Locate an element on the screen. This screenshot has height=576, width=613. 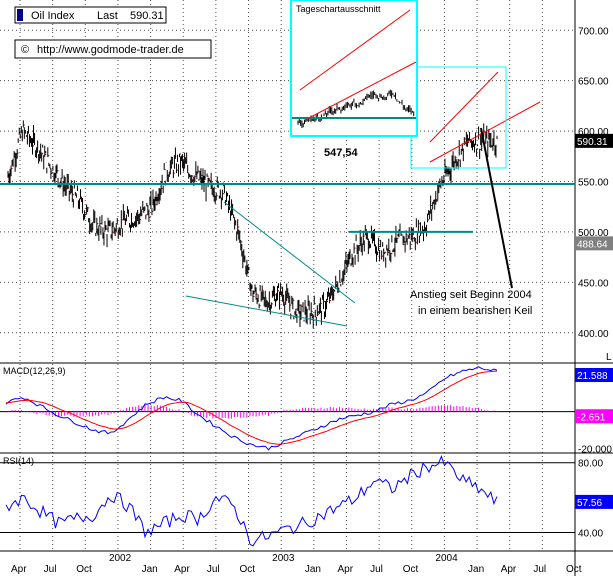
price-secondary-badge: 488.64 is located at coordinates (592, 244).